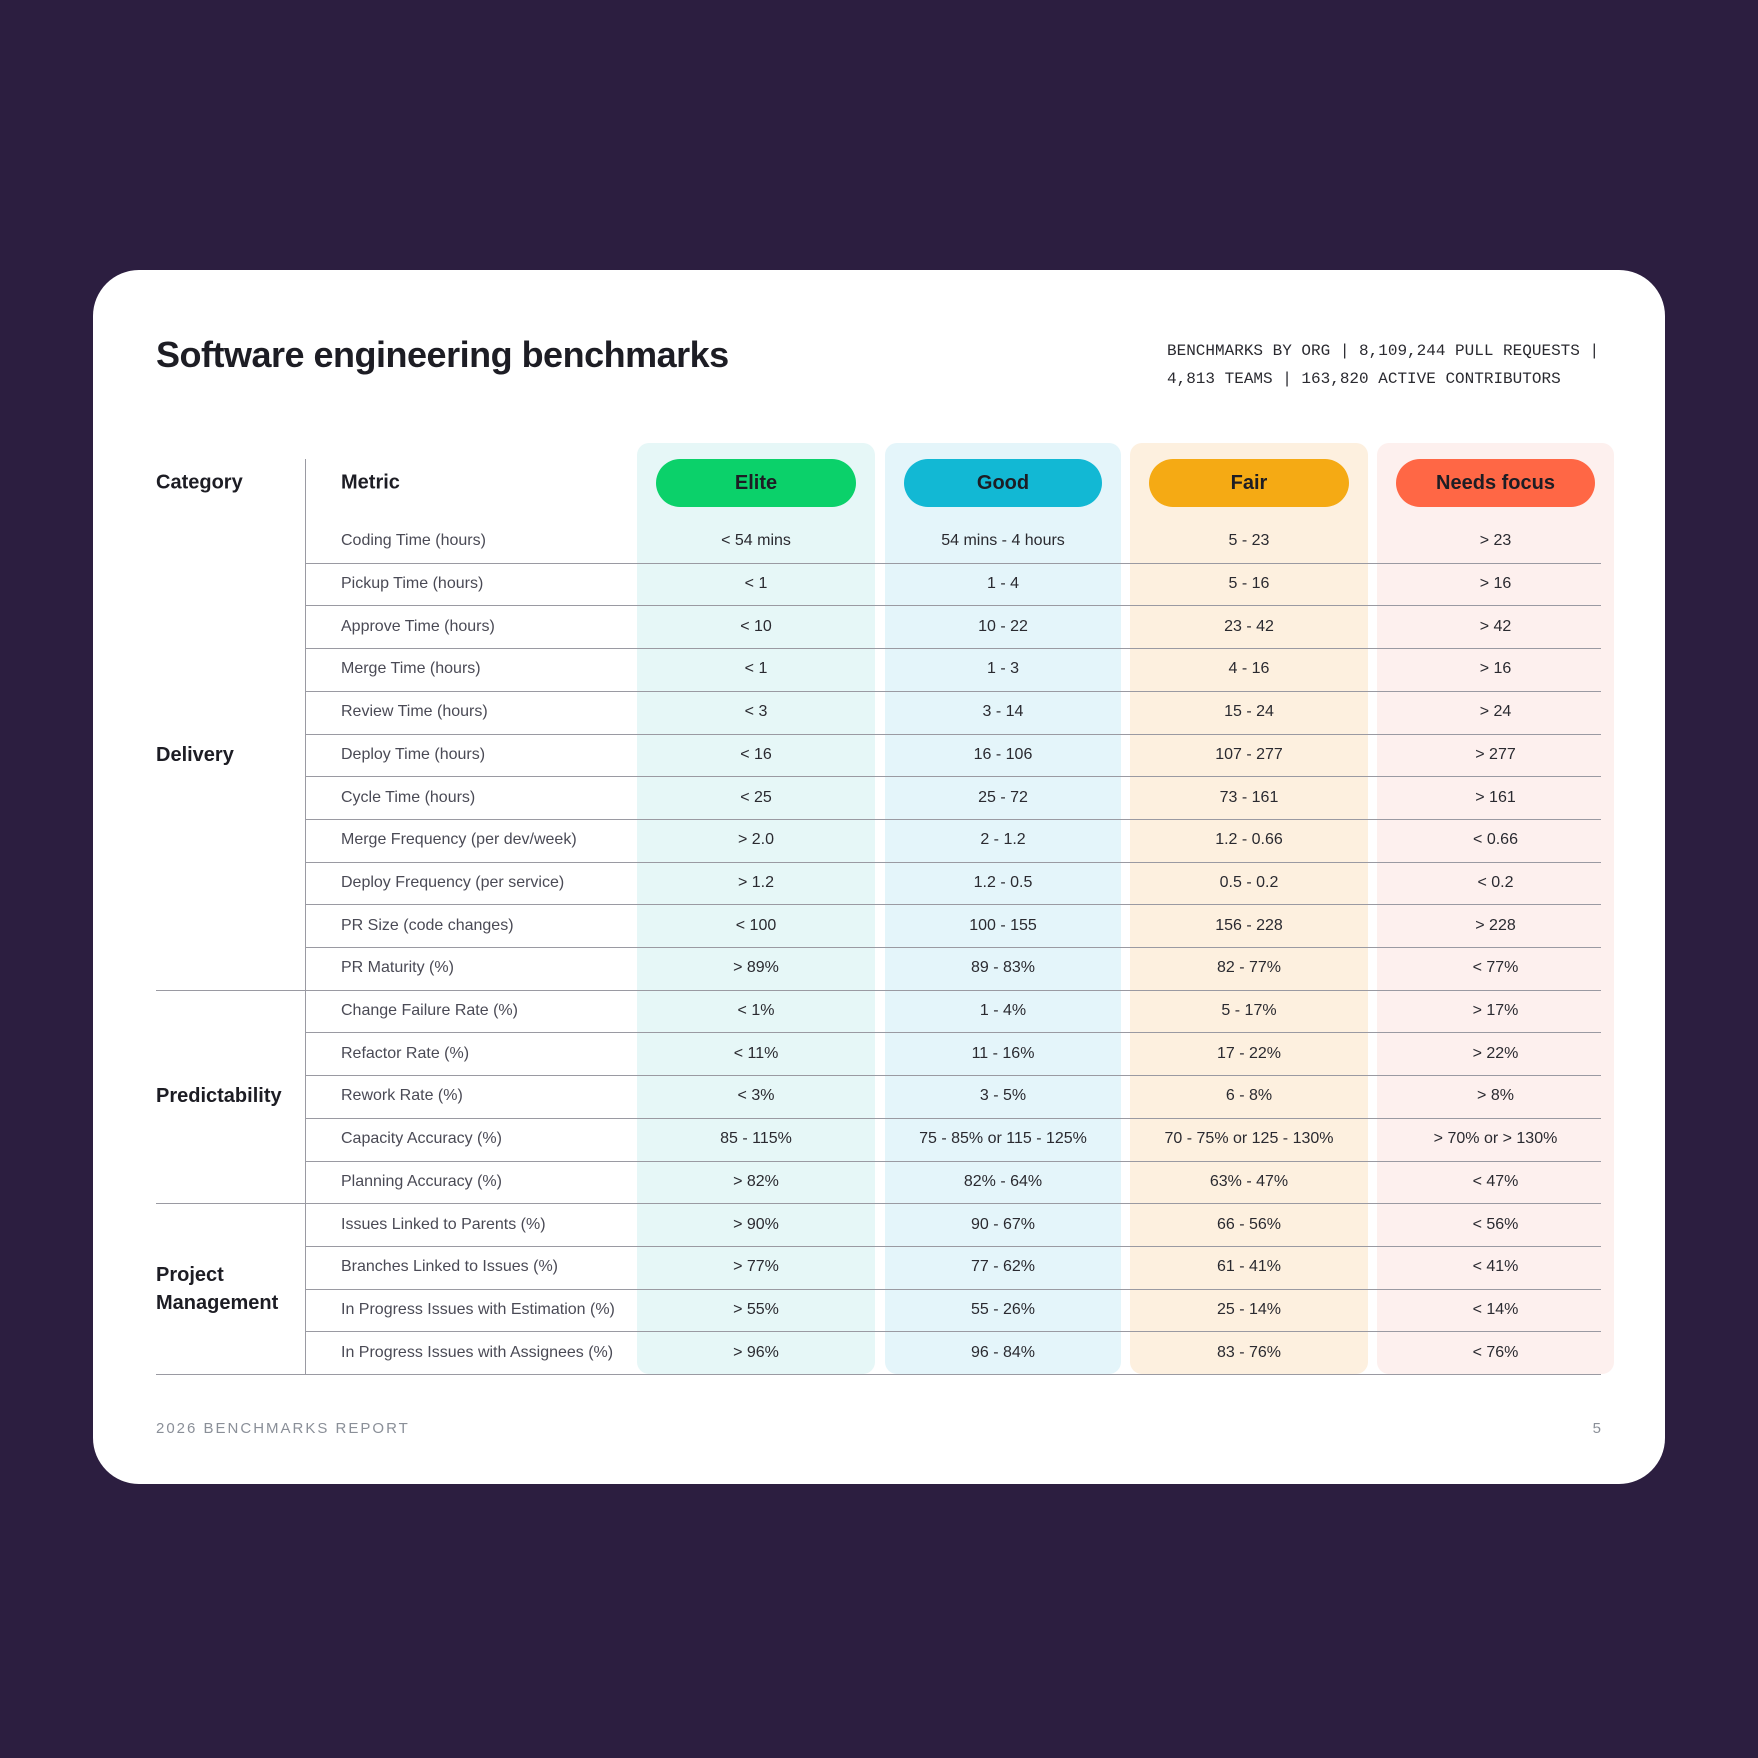 The image size is (1758, 1758). I want to click on benchmark-value: 107 - 277, so click(1249, 754).